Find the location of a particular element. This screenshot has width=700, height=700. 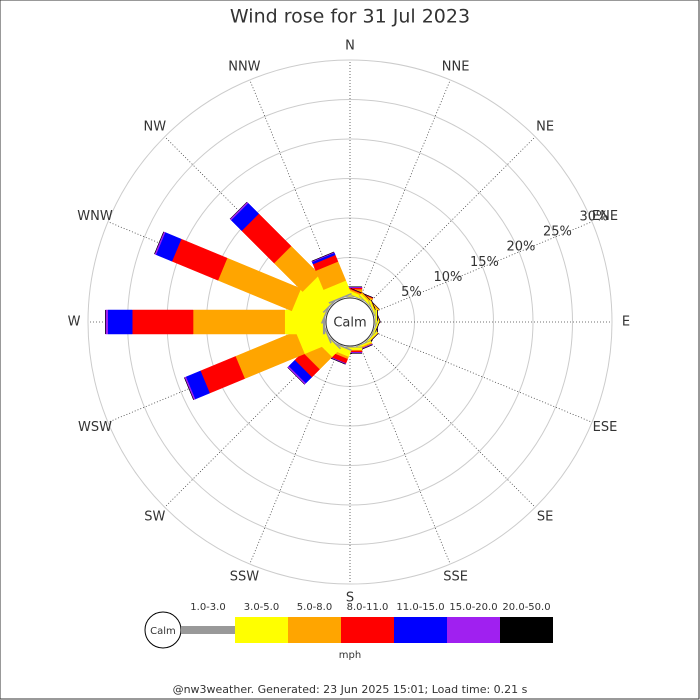

direction-label: N is located at coordinates (350, 46).